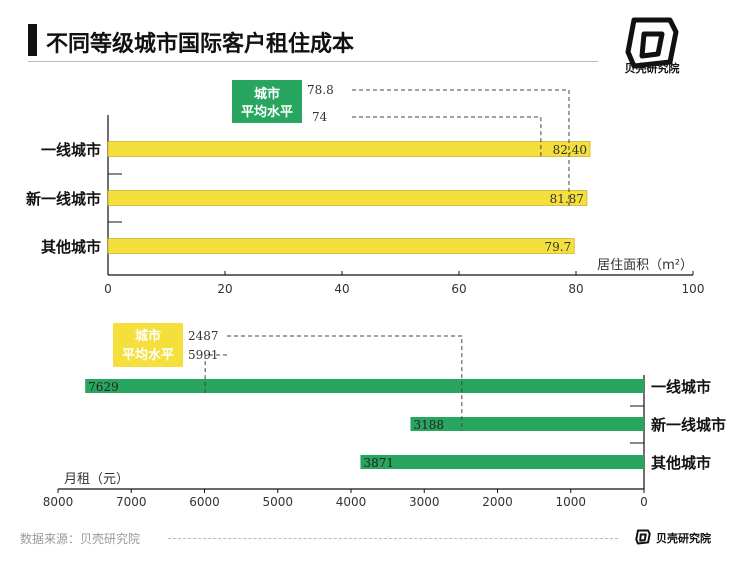  Describe the element at coordinates (351, 502) in the screenshot. I see `x-tick-label: 4000` at that location.